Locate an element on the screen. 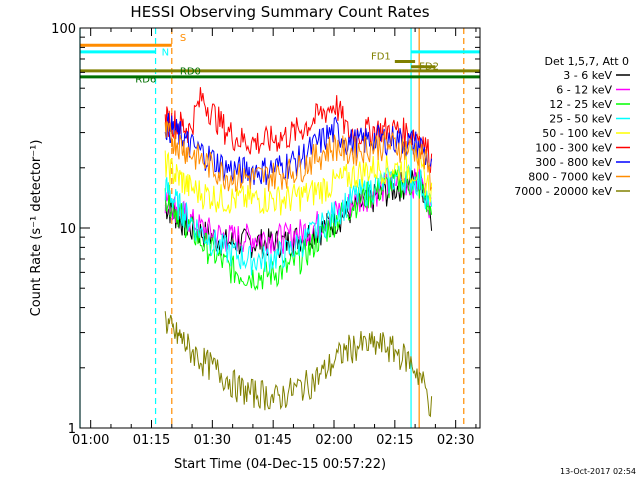 The height and width of the screenshot is (480, 640). segment-label-fd2: FD2 is located at coordinates (429, 67).